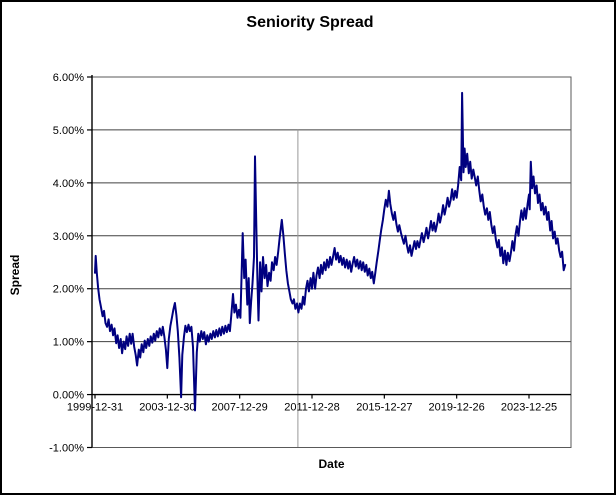  I want to click on y-tick-label: 5.00%, so click(68, 131).